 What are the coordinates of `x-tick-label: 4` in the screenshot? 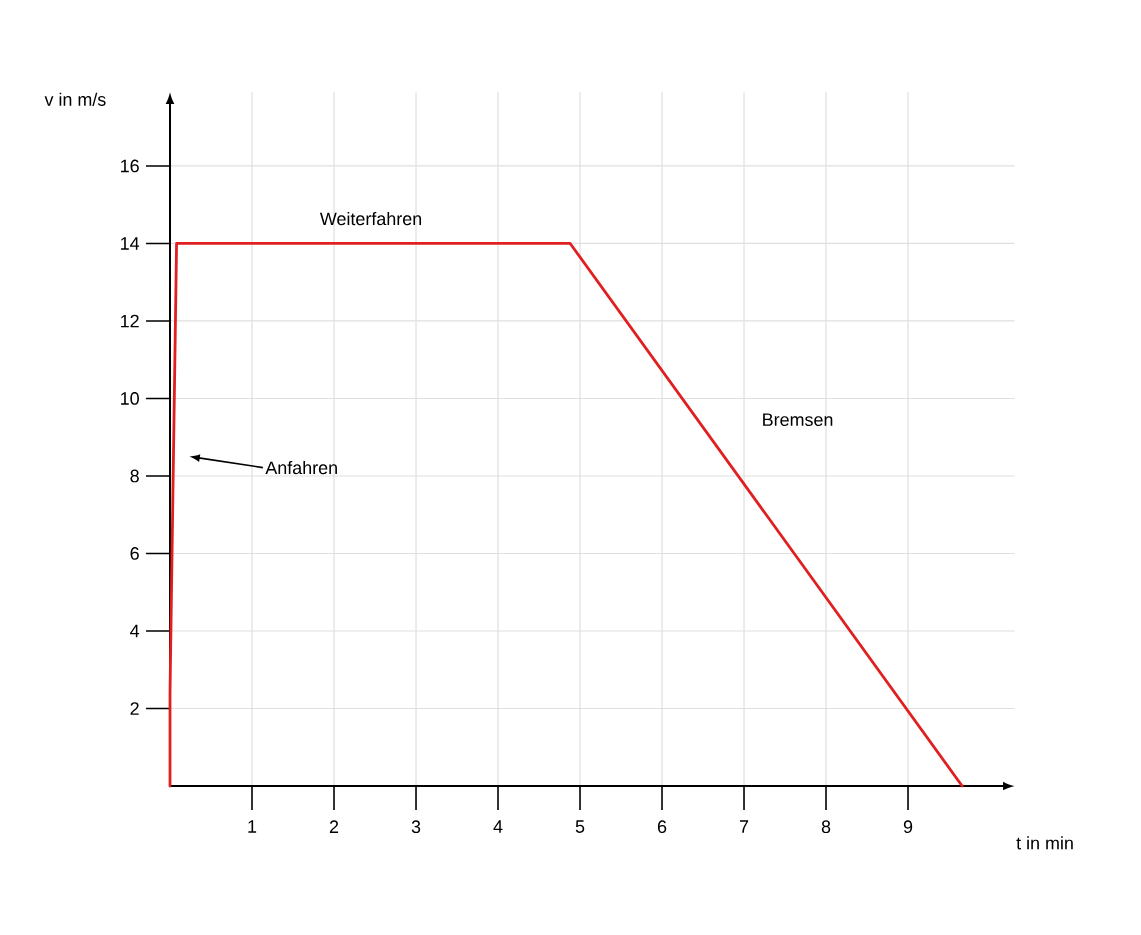 It's located at (498, 826).